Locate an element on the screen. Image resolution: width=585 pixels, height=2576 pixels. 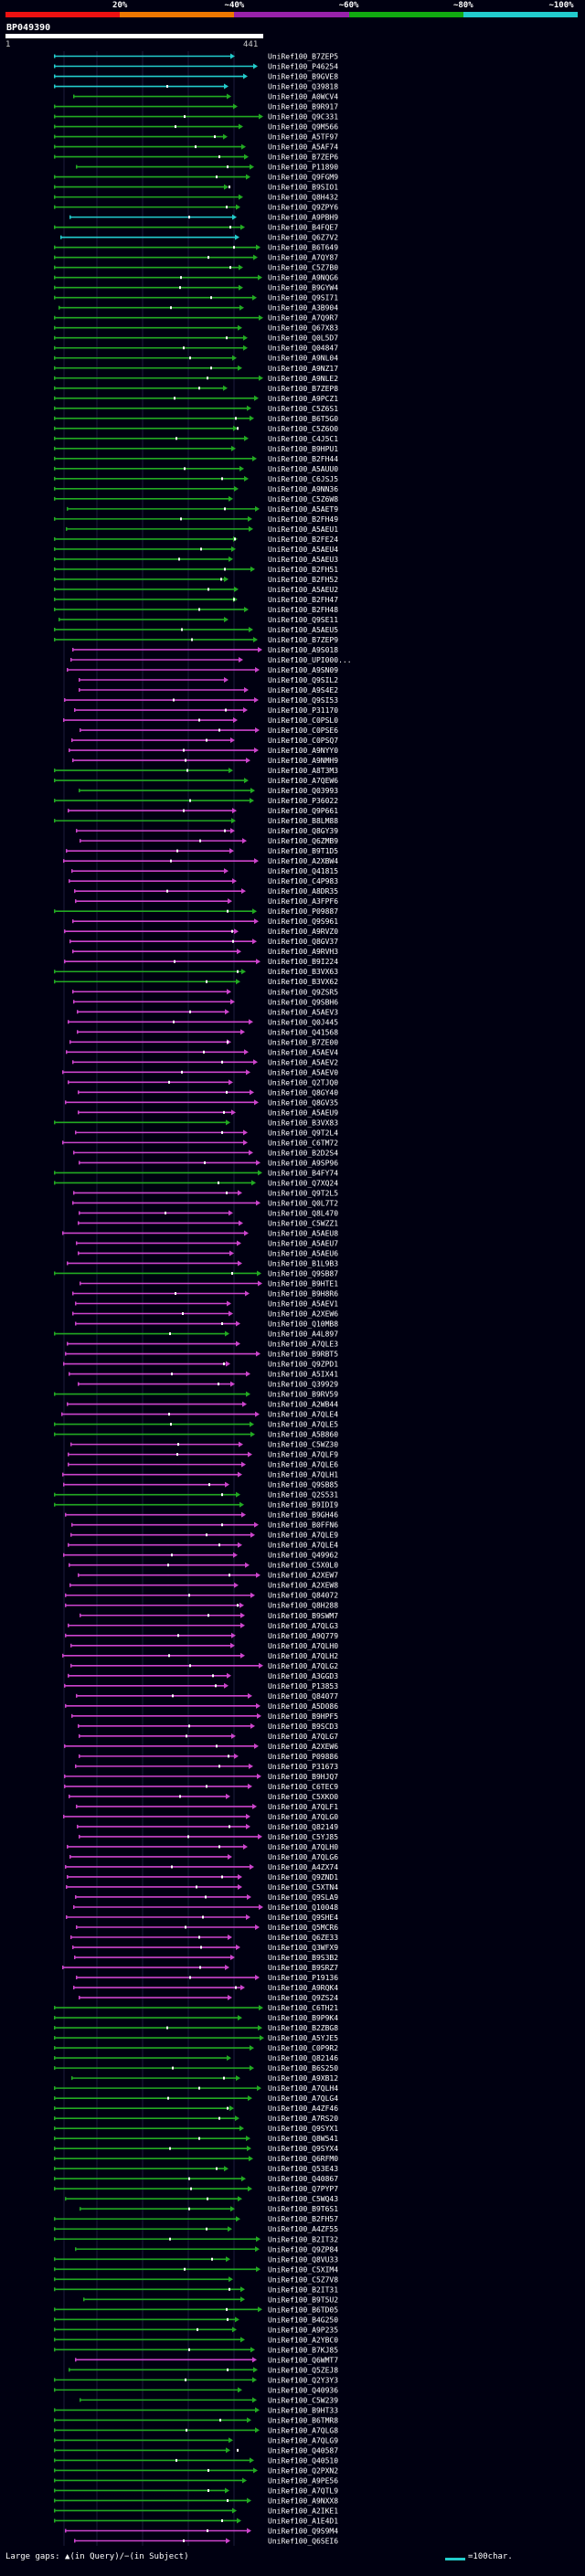
hit-label: UniRef100_A4ZX74 is located at coordinates (303, 1867).